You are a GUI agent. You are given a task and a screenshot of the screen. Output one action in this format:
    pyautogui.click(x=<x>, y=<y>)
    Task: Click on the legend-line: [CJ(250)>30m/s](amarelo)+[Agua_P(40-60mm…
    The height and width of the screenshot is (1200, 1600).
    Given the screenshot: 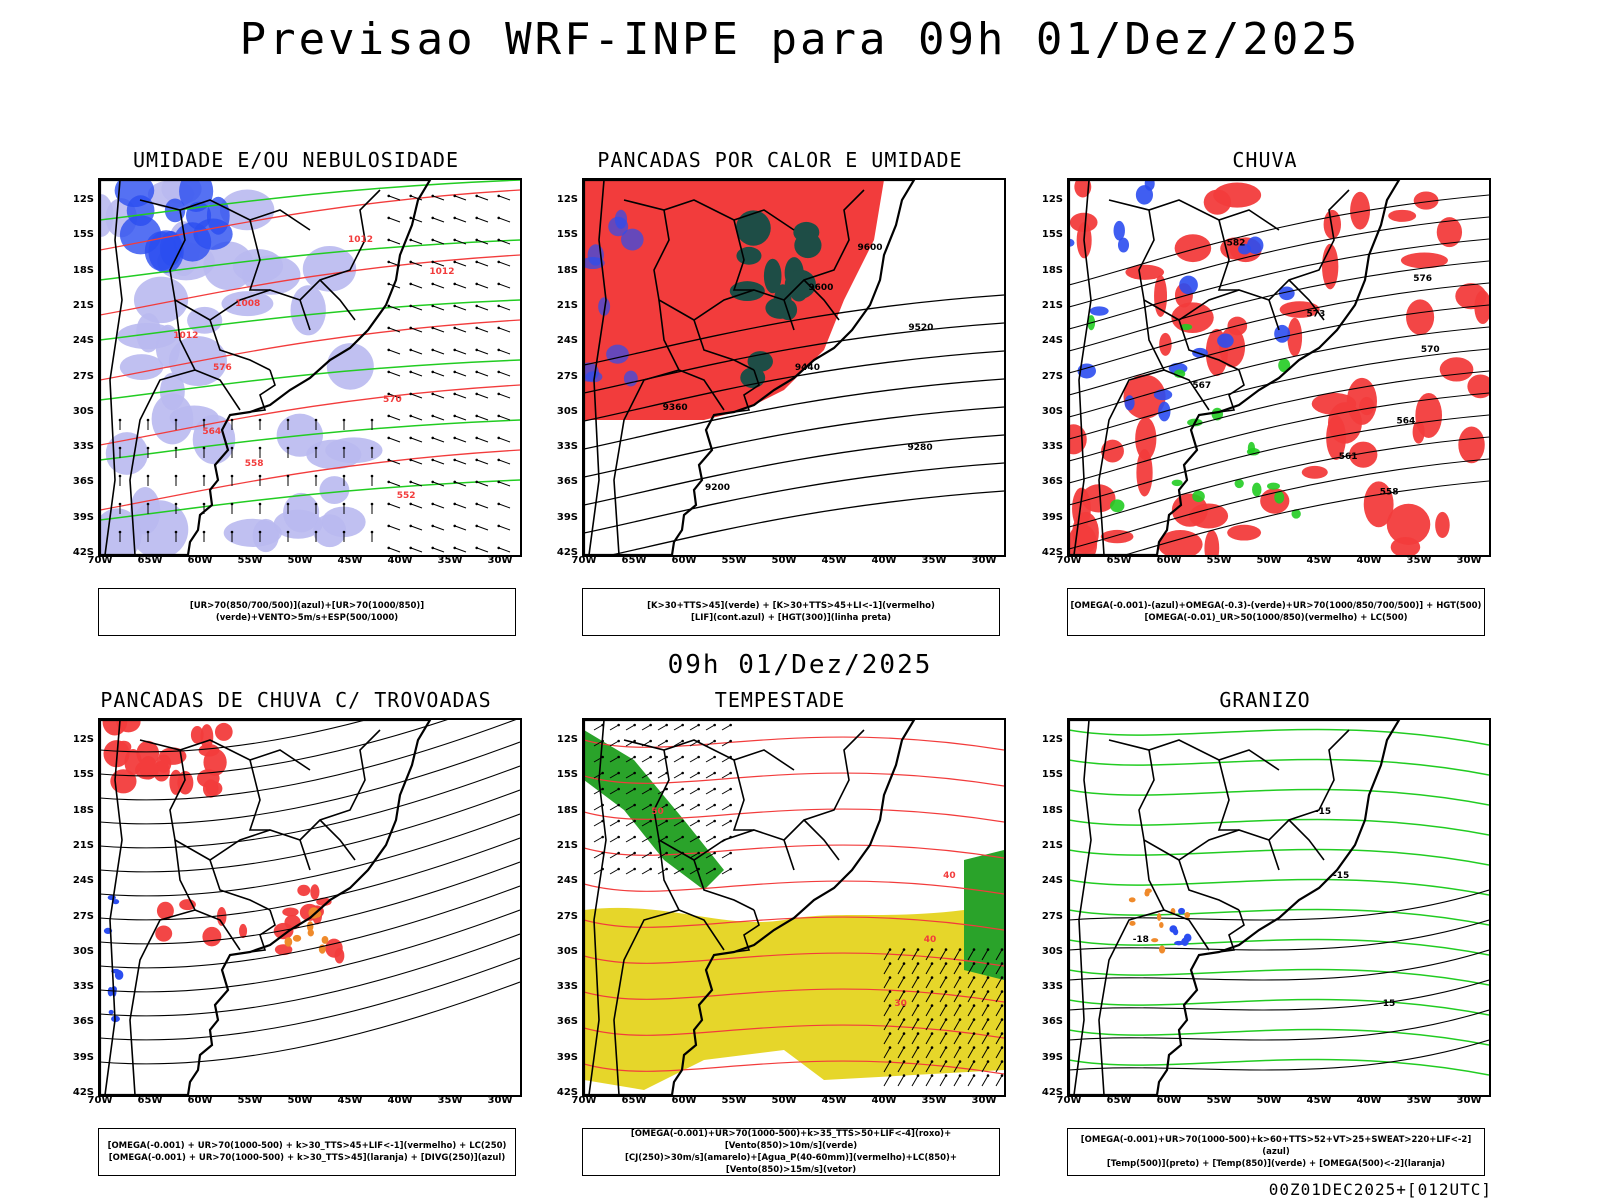 What is the action you would take?
    pyautogui.click(x=791, y=1164)
    